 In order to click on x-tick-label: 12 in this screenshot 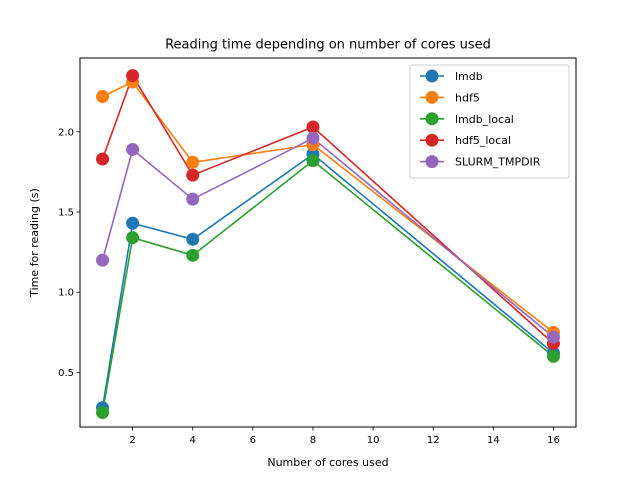, I will do `click(433, 440)`.